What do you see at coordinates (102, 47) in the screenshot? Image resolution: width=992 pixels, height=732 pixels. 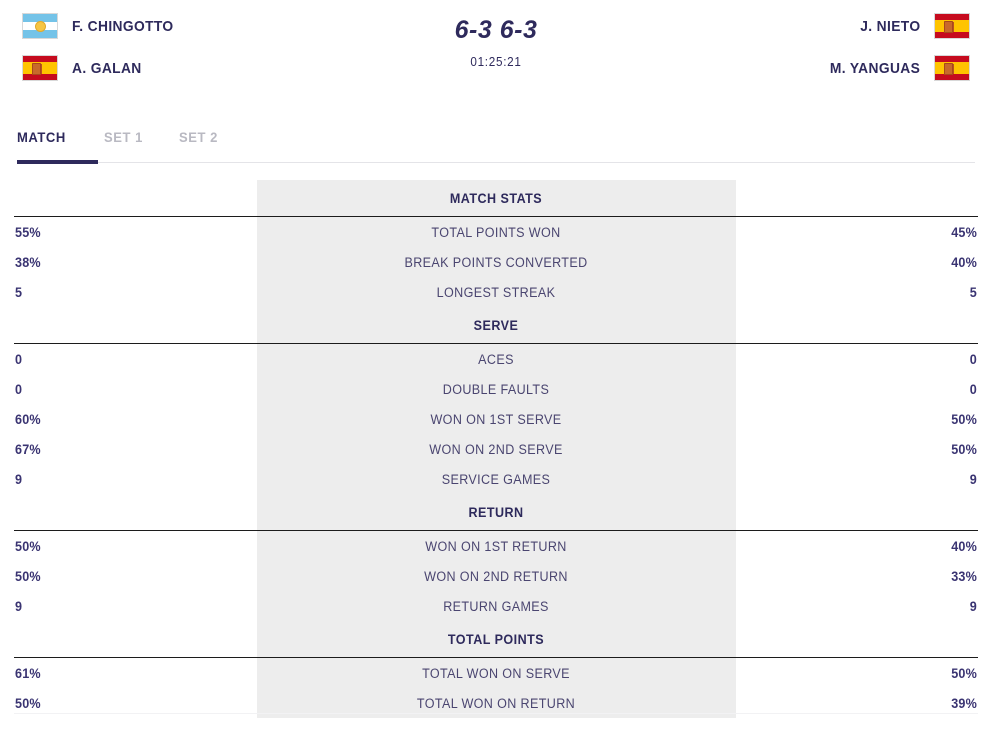 I see `team-left: F. CHINGOTTO A. GALAN` at bounding box center [102, 47].